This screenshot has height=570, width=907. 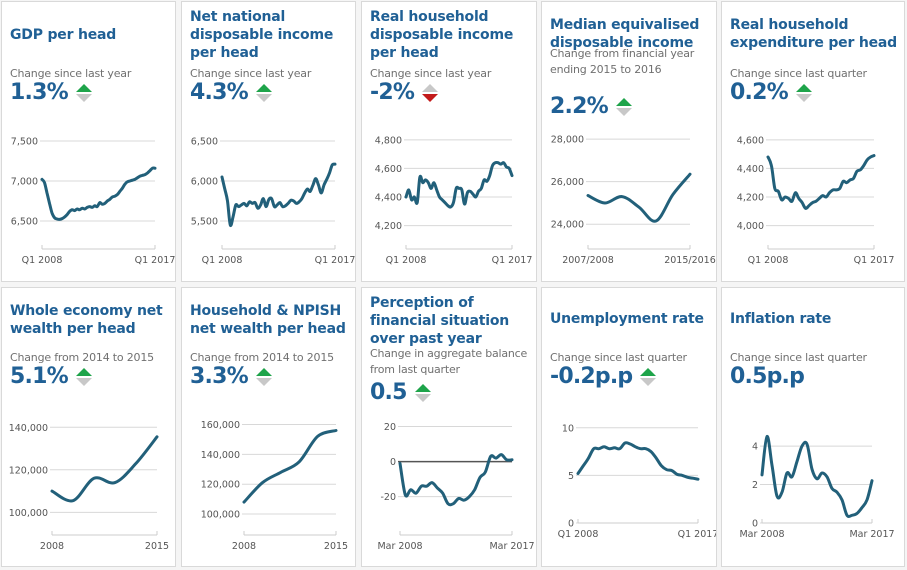 I want to click on change-value: 0.5, so click(x=388, y=392).